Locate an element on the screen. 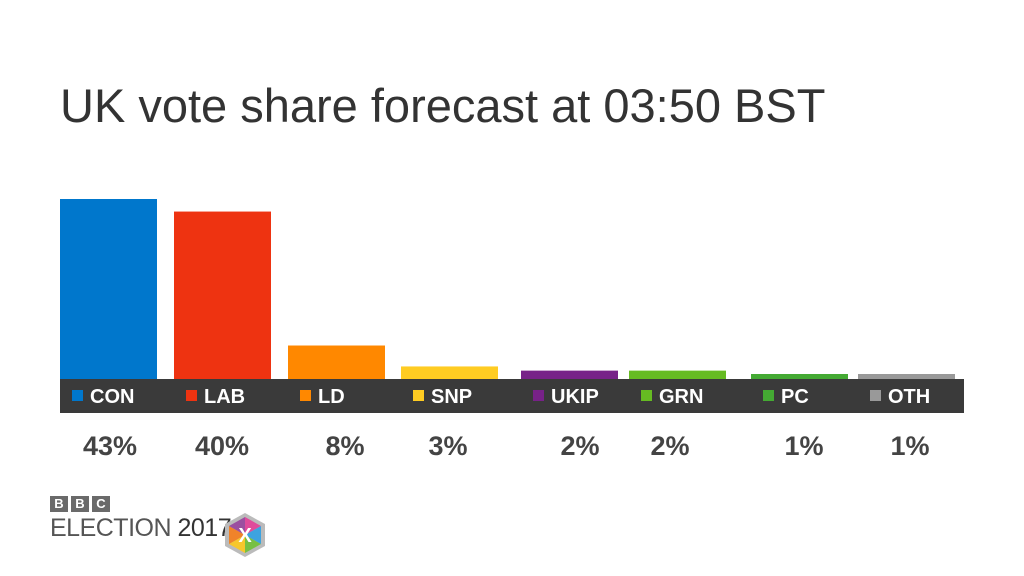 The height and width of the screenshot is (576, 1024). legend-swatch-oth is located at coordinates (875, 395).